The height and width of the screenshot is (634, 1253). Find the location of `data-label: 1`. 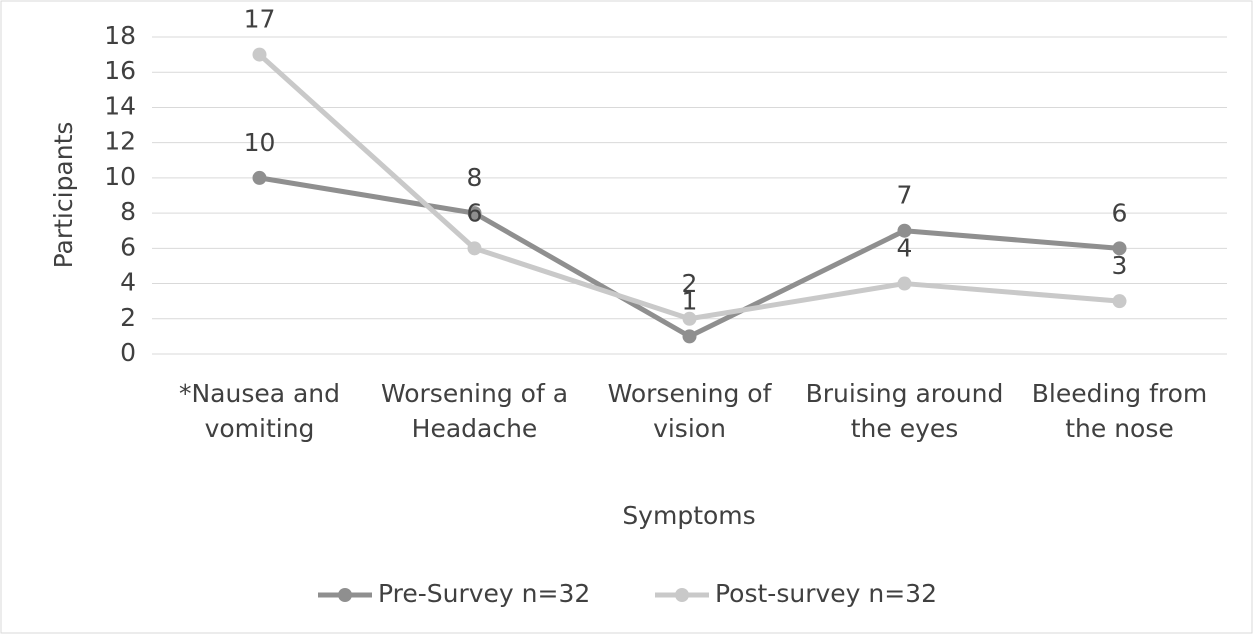

data-label: 1 is located at coordinates (690, 300).